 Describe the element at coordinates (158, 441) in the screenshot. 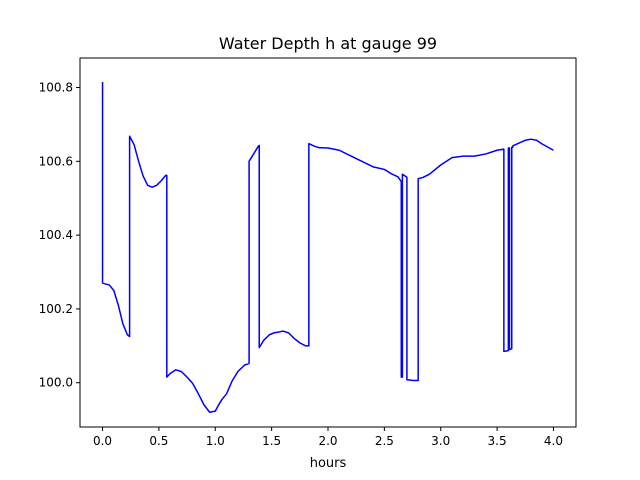

I see `x-tick-label: 0.5` at that location.